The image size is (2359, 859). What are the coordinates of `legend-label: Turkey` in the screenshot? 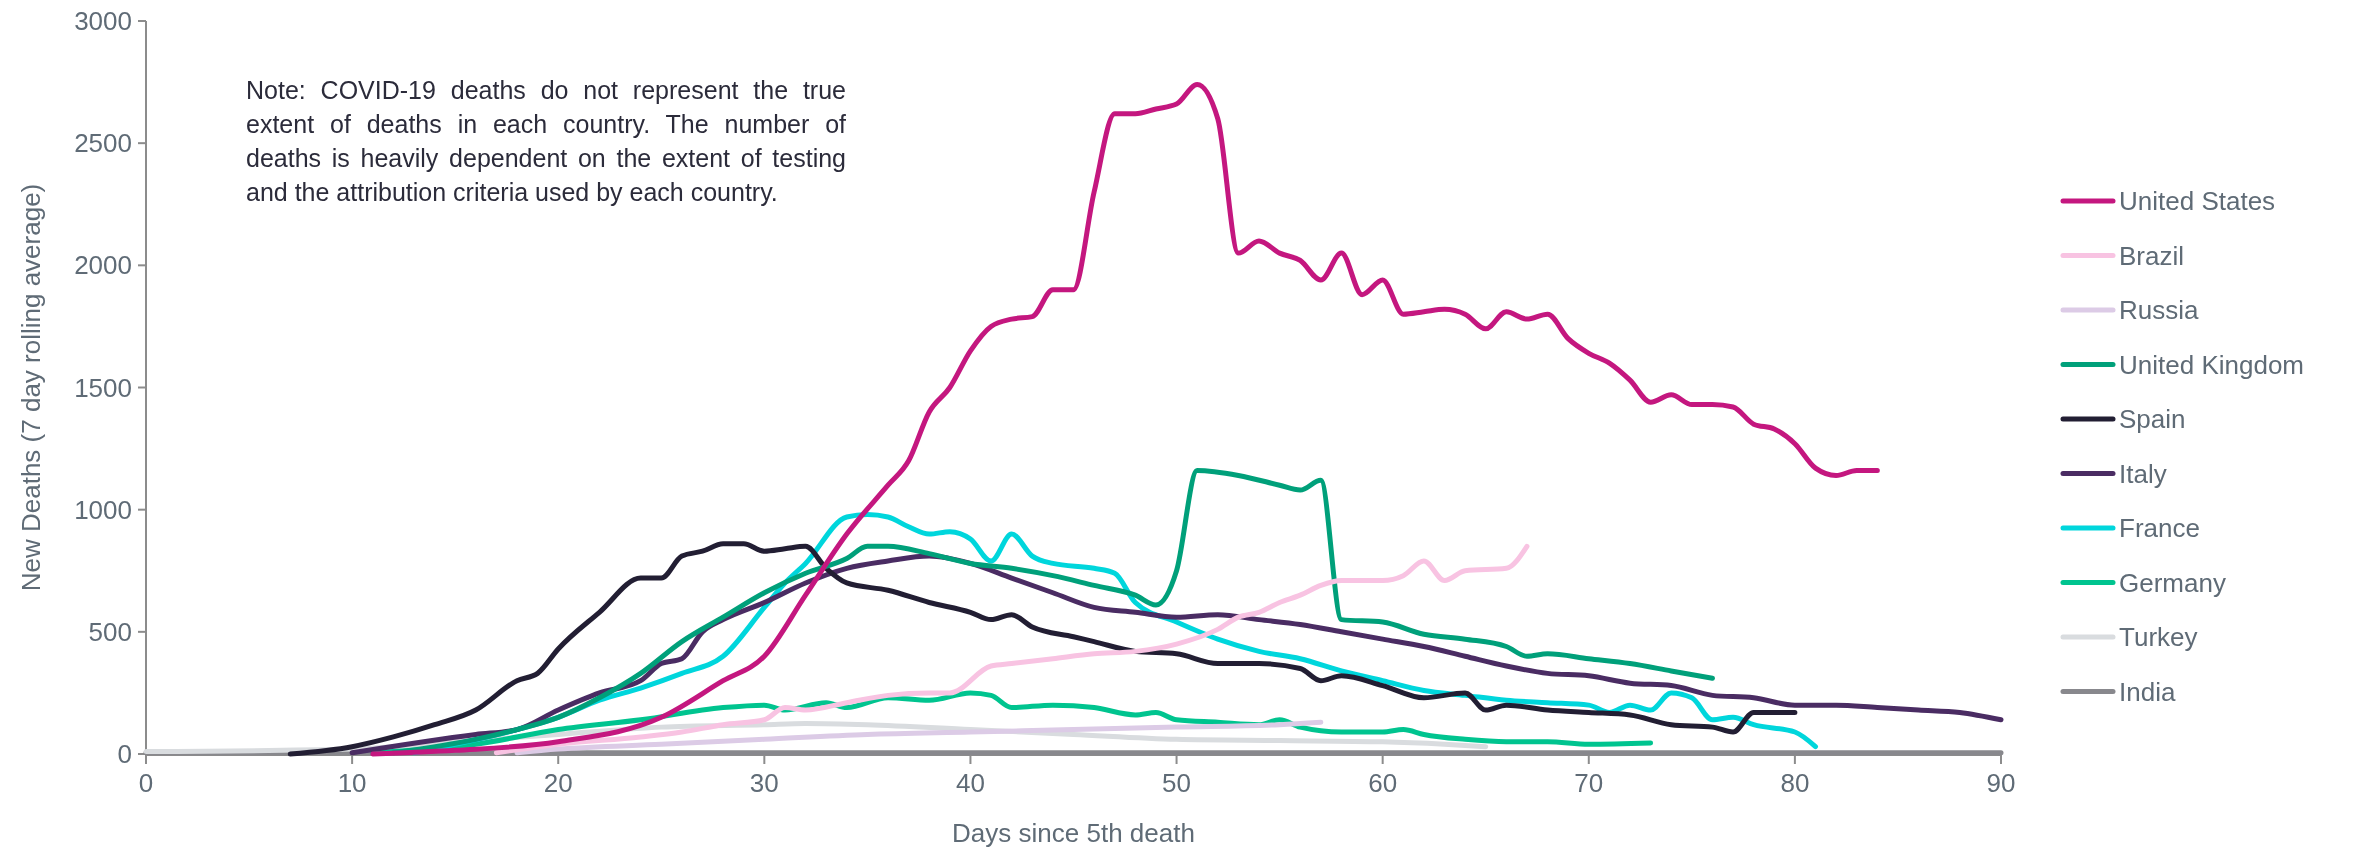 It's located at (2158, 637).